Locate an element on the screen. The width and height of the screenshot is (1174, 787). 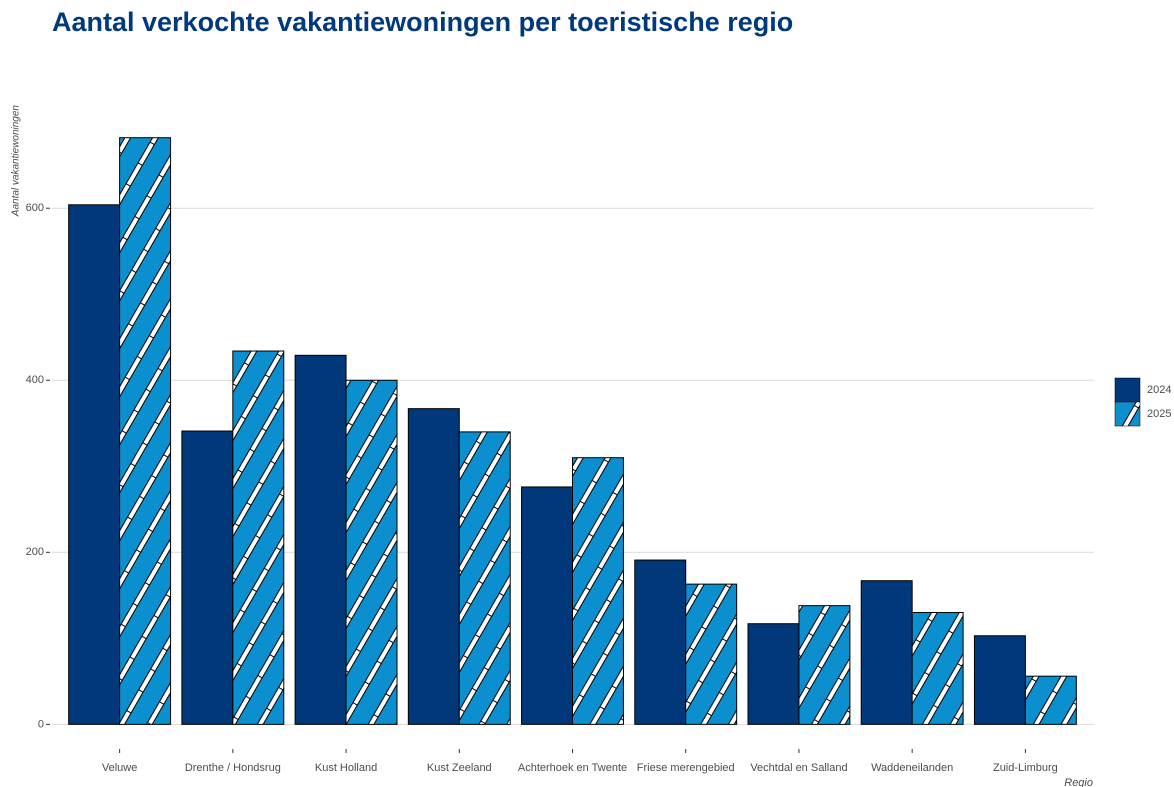
x-tick-label: Friese merengebied is located at coordinates (686, 768).